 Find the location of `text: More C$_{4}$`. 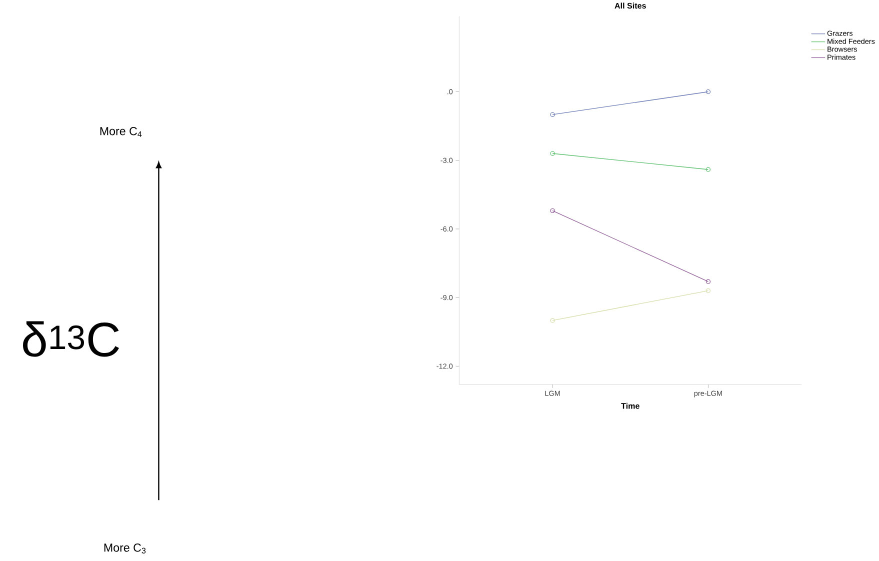

text: More C$_{4}$ is located at coordinates (121, 132).